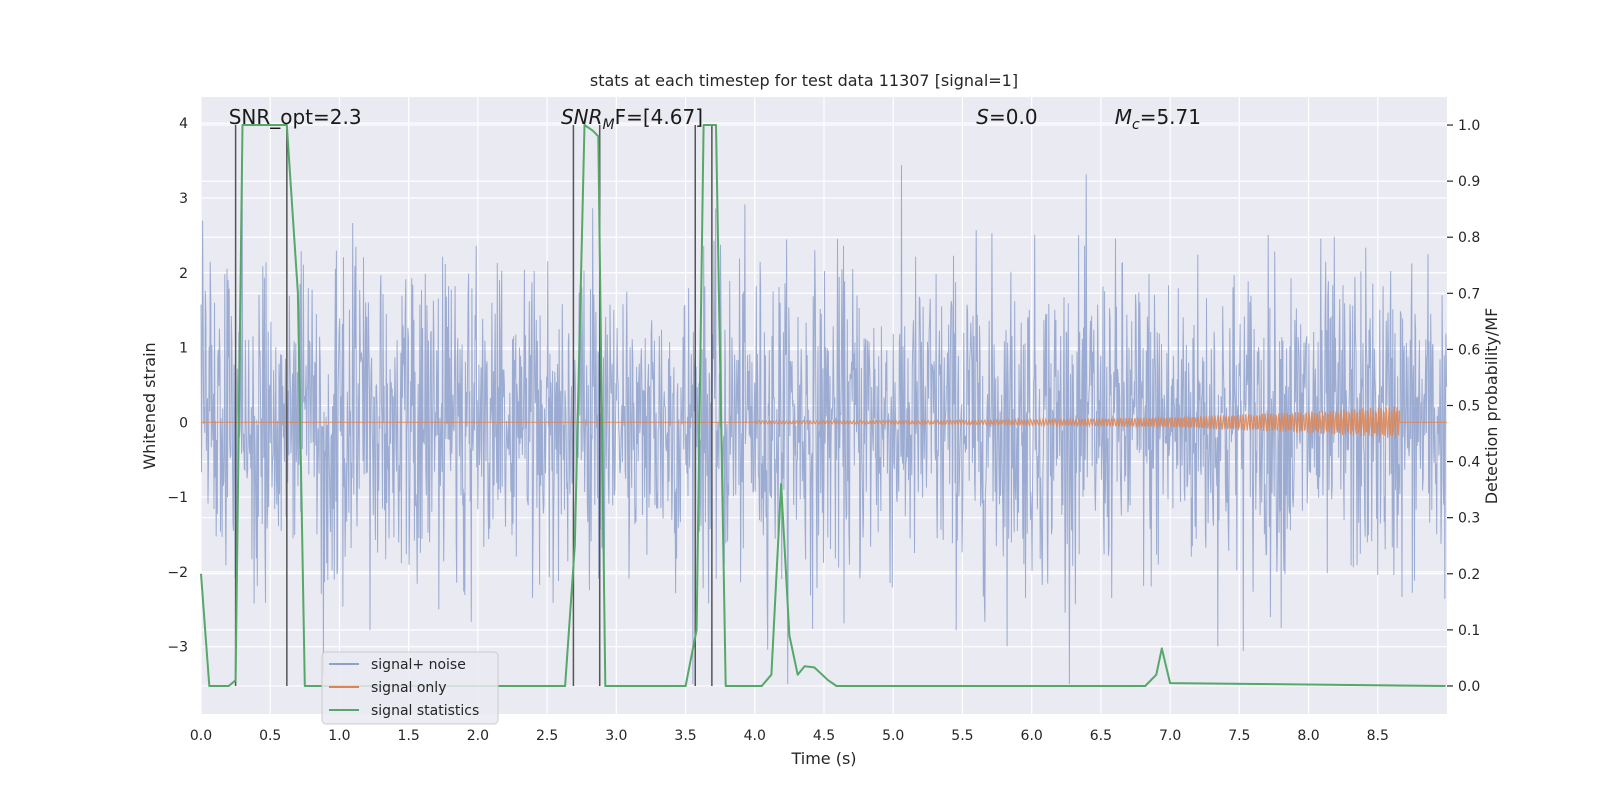 The height and width of the screenshot is (800, 1600). What do you see at coordinates (962, 736) in the screenshot?
I see `x-tick-label: 5.5` at bounding box center [962, 736].